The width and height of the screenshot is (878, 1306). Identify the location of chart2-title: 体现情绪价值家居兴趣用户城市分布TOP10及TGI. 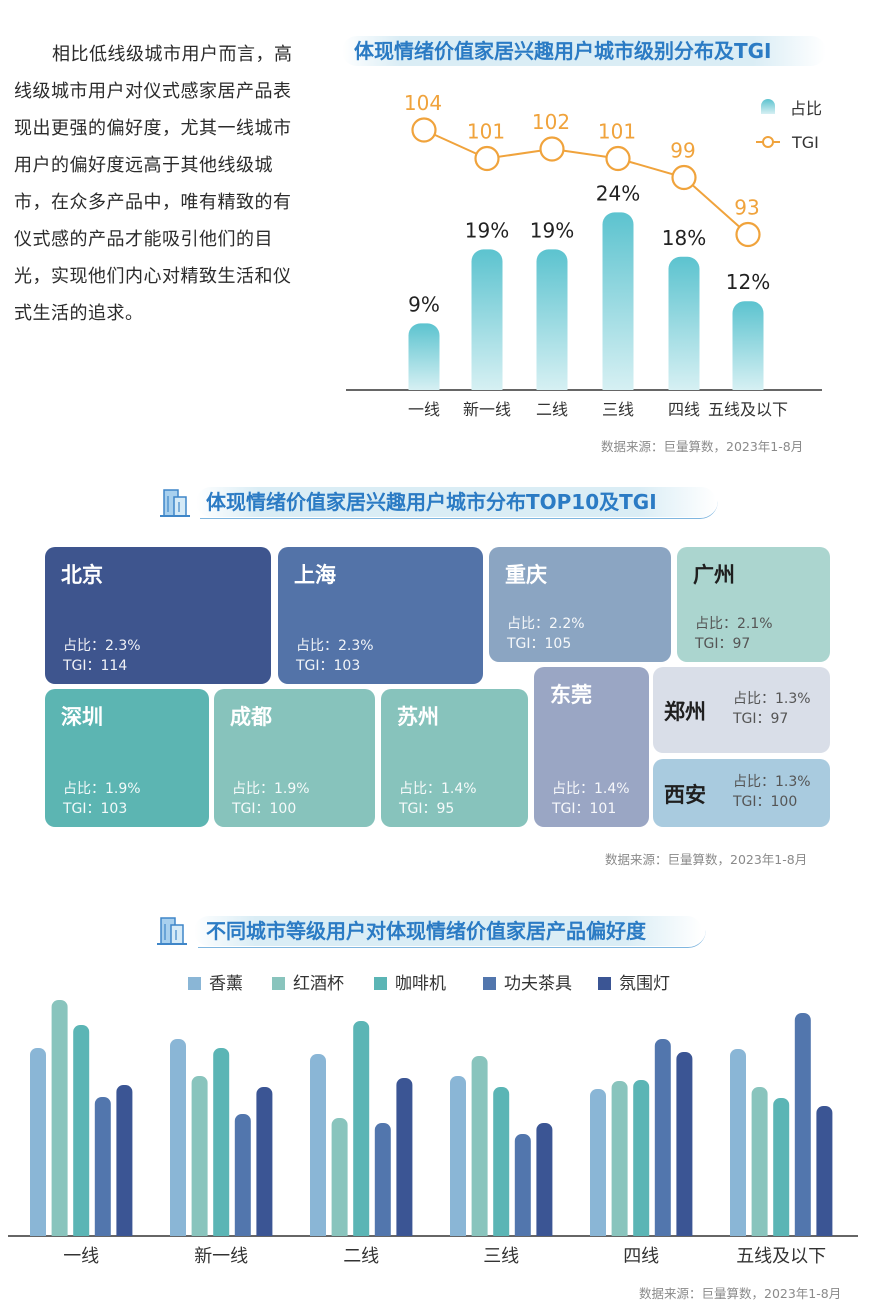
(431, 502).